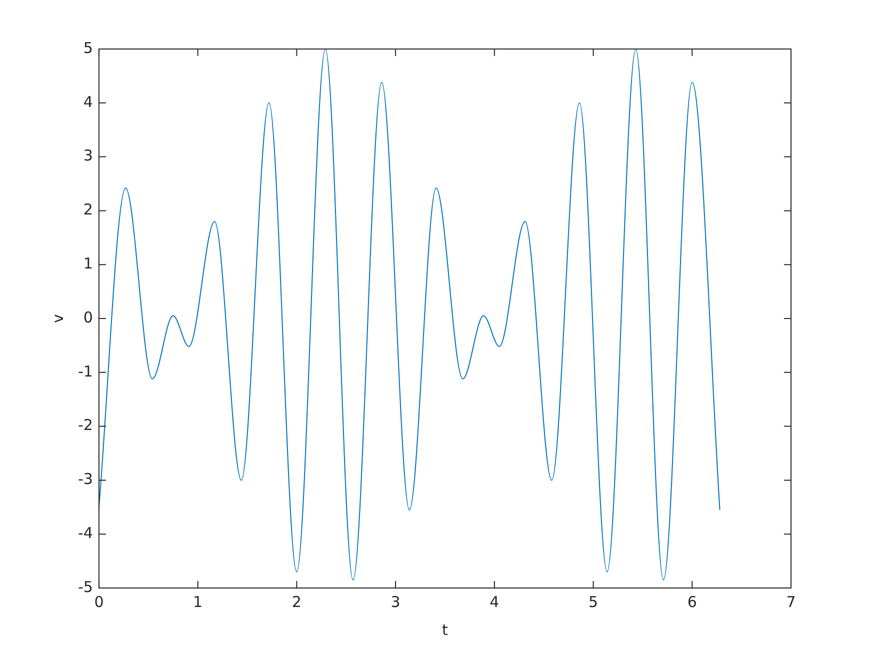 Image resolution: width=875 pixels, height=656 pixels. Describe the element at coordinates (593, 601) in the screenshot. I see `x-tick-label: 5` at that location.